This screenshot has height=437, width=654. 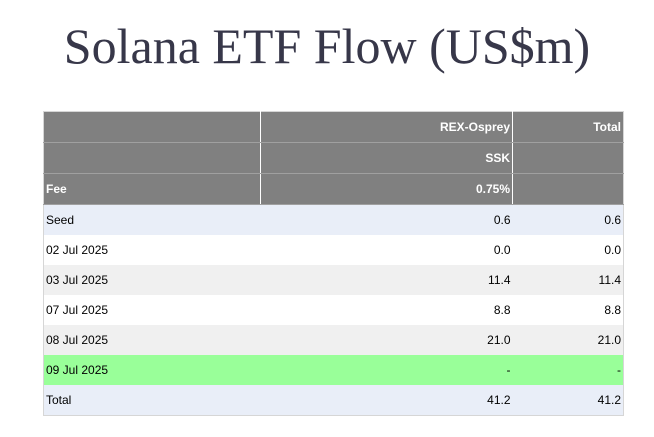 I want to click on table-row: 09 Jul 2025- -, so click(x=333, y=370).